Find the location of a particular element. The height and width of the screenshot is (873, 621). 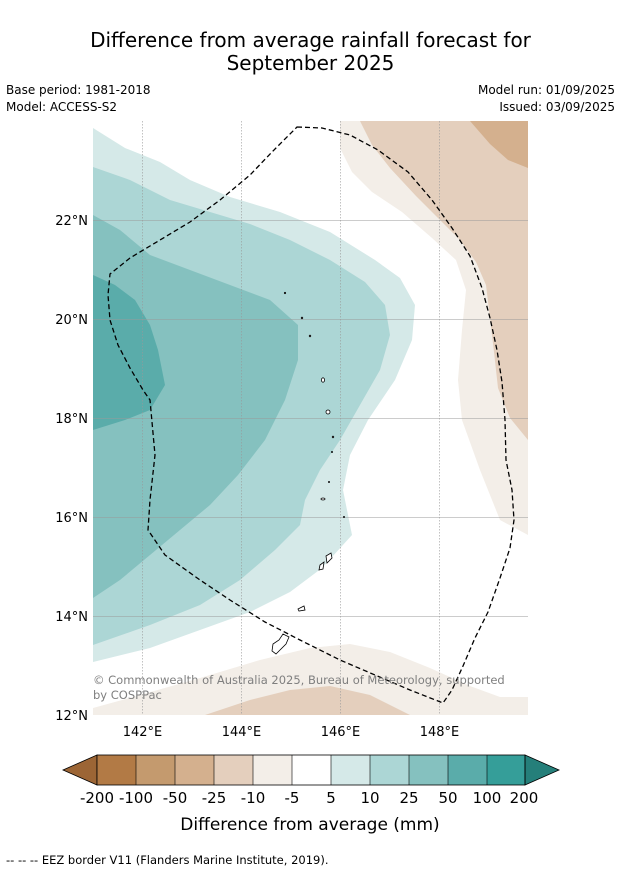

lat-label: 20°N is located at coordinates (71, 320).